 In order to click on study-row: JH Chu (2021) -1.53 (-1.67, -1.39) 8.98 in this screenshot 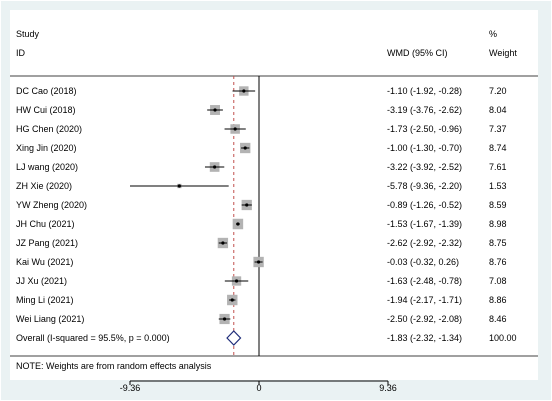, I will do `click(261, 224)`.